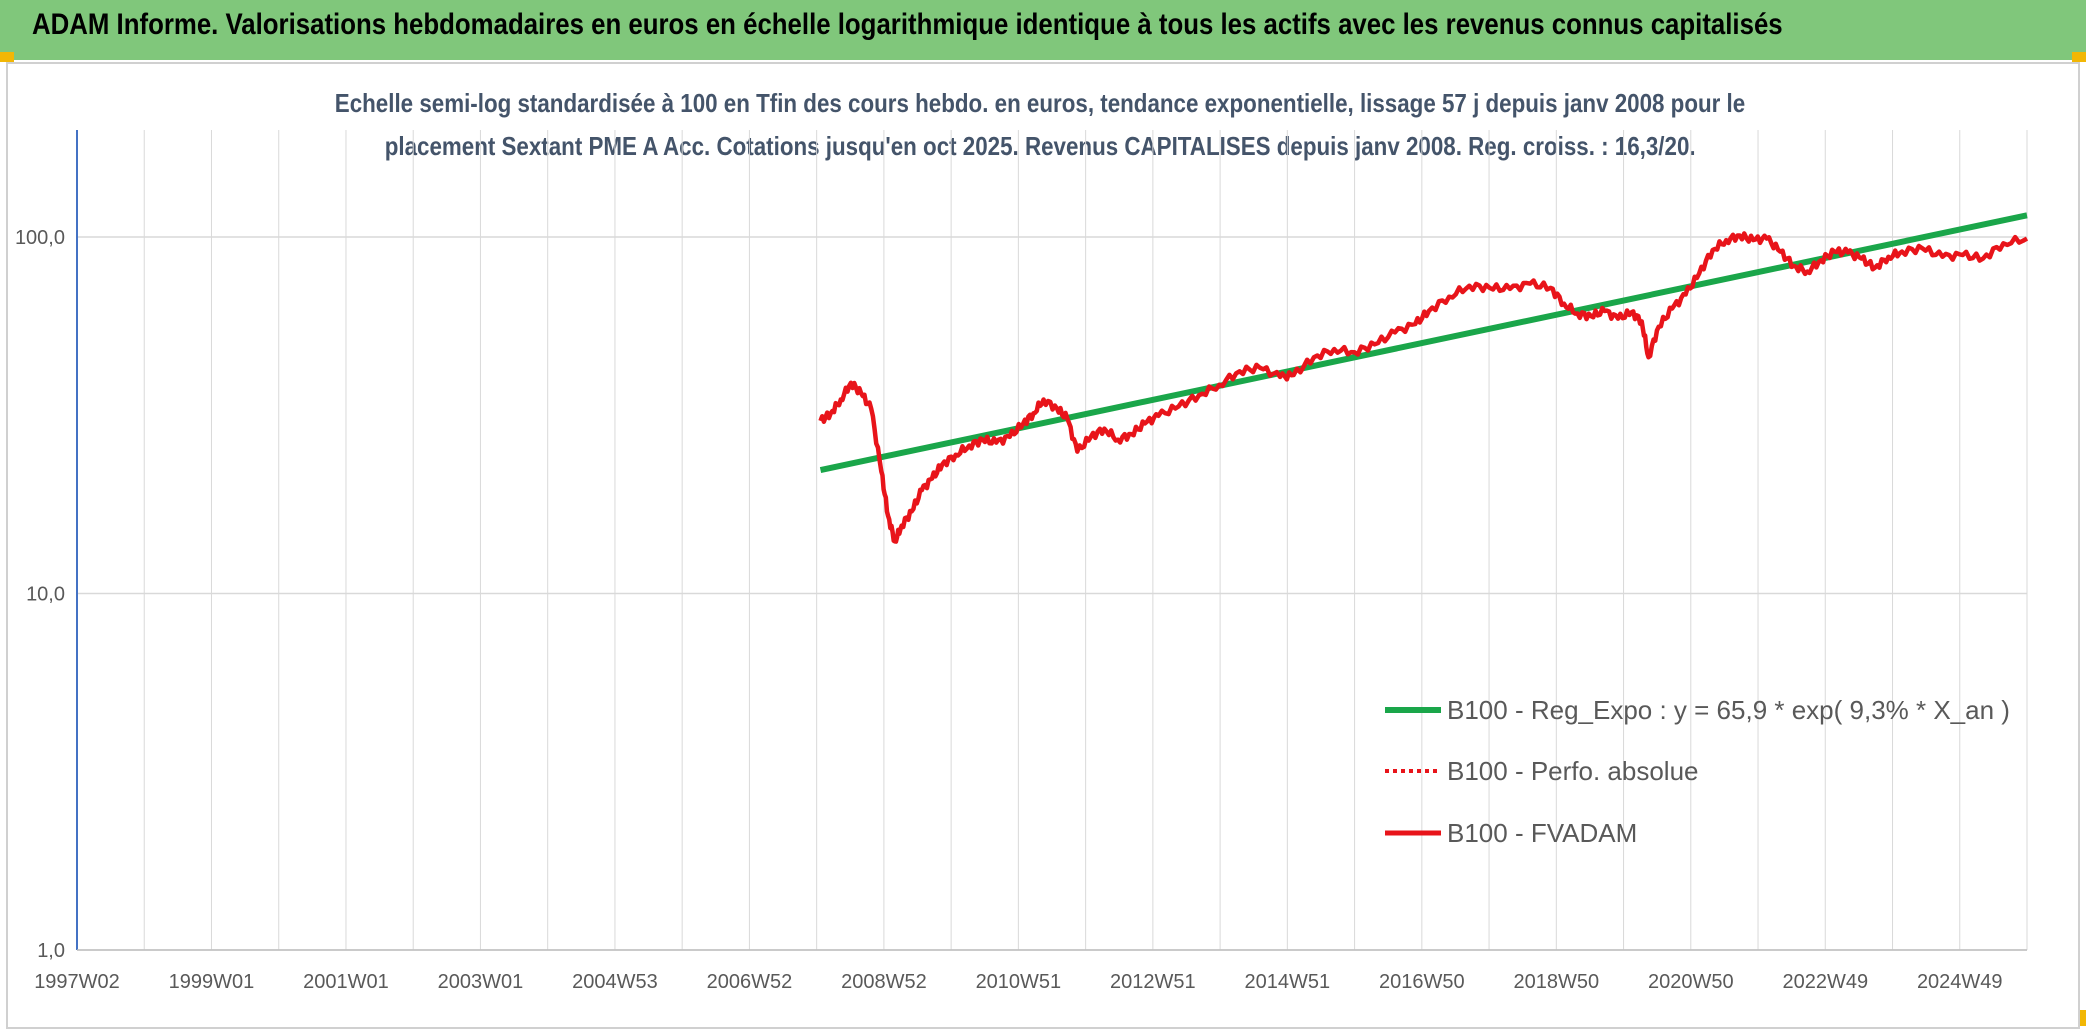 The image size is (2086, 1033). Describe the element at coordinates (212, 982) in the screenshot. I see `x-tick-label: 1999W01` at that location.